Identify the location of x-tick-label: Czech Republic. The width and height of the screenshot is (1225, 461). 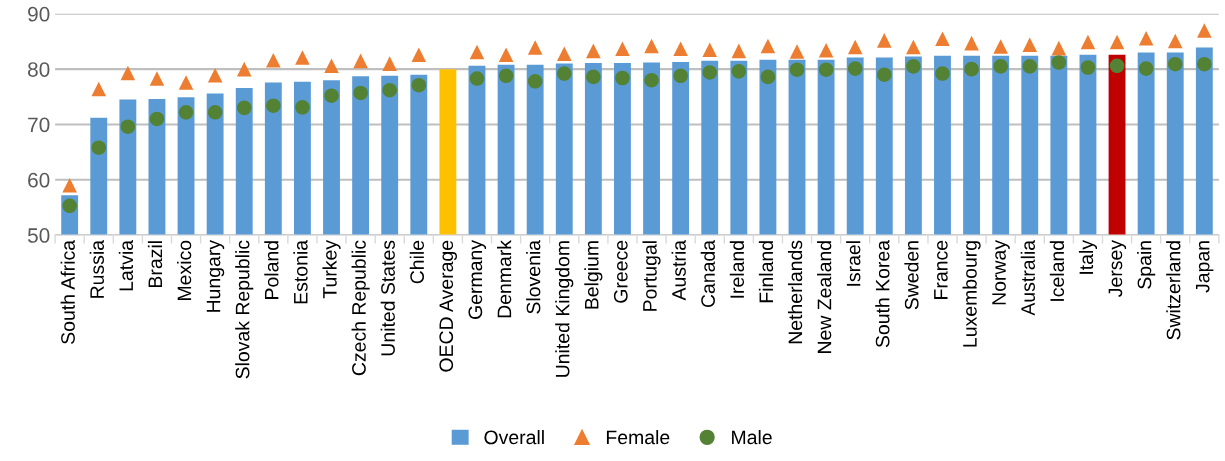
(360, 308).